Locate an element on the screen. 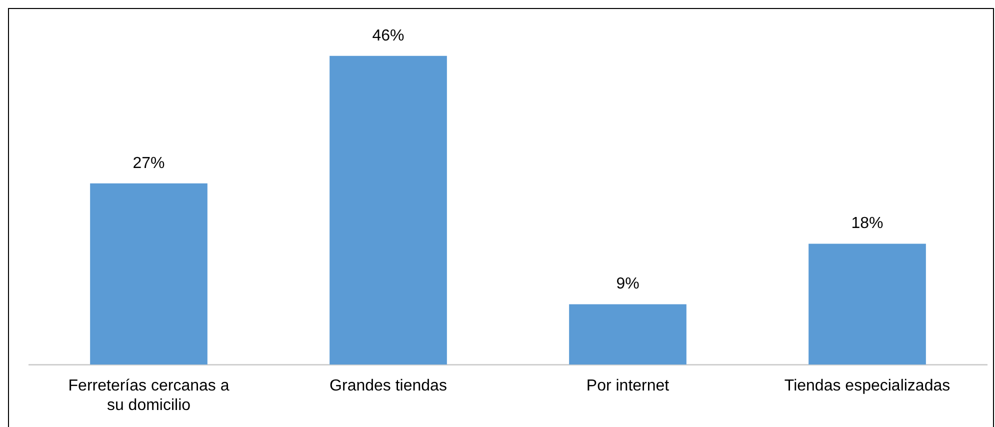 The height and width of the screenshot is (427, 995). data-label: 18% is located at coordinates (867, 223).